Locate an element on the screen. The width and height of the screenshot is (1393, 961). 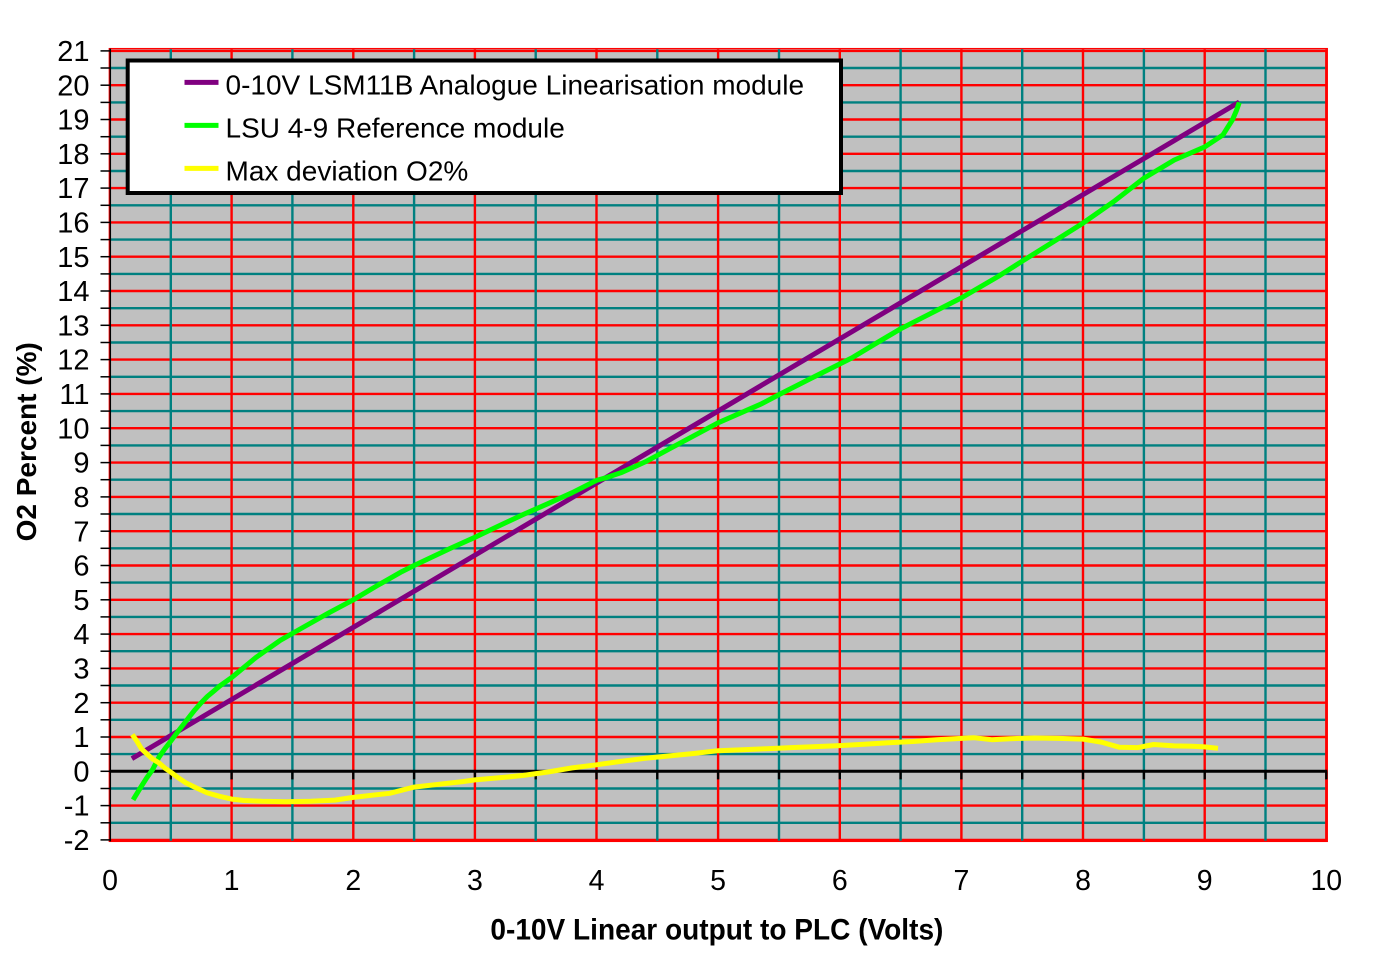
svg-text: -1 is located at coordinates (77, 807).